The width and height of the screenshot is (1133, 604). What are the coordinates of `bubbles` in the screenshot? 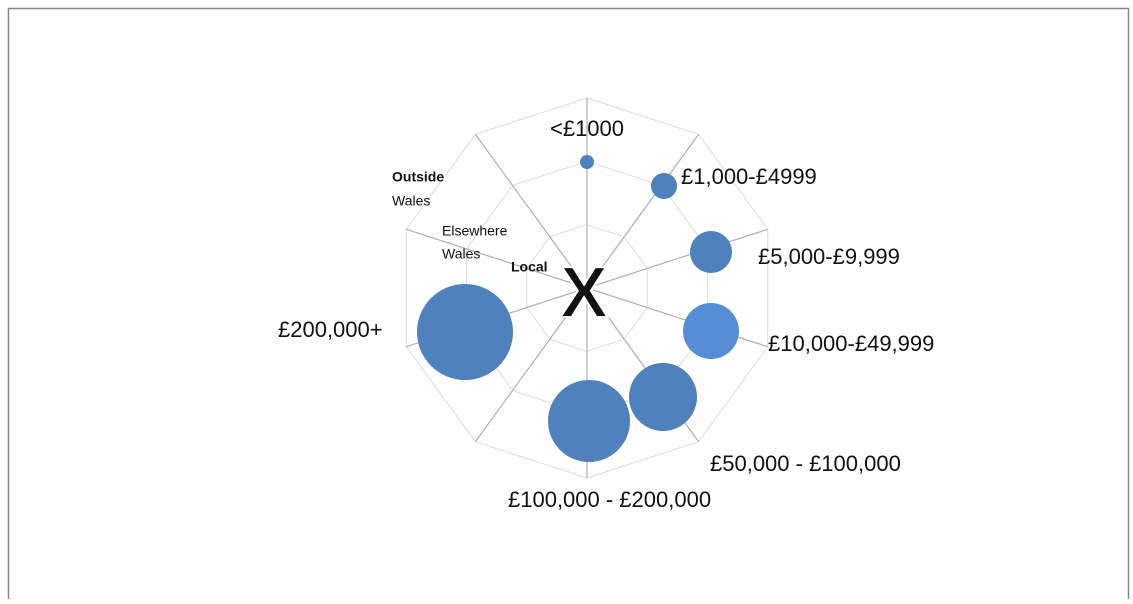 It's located at (578, 308).